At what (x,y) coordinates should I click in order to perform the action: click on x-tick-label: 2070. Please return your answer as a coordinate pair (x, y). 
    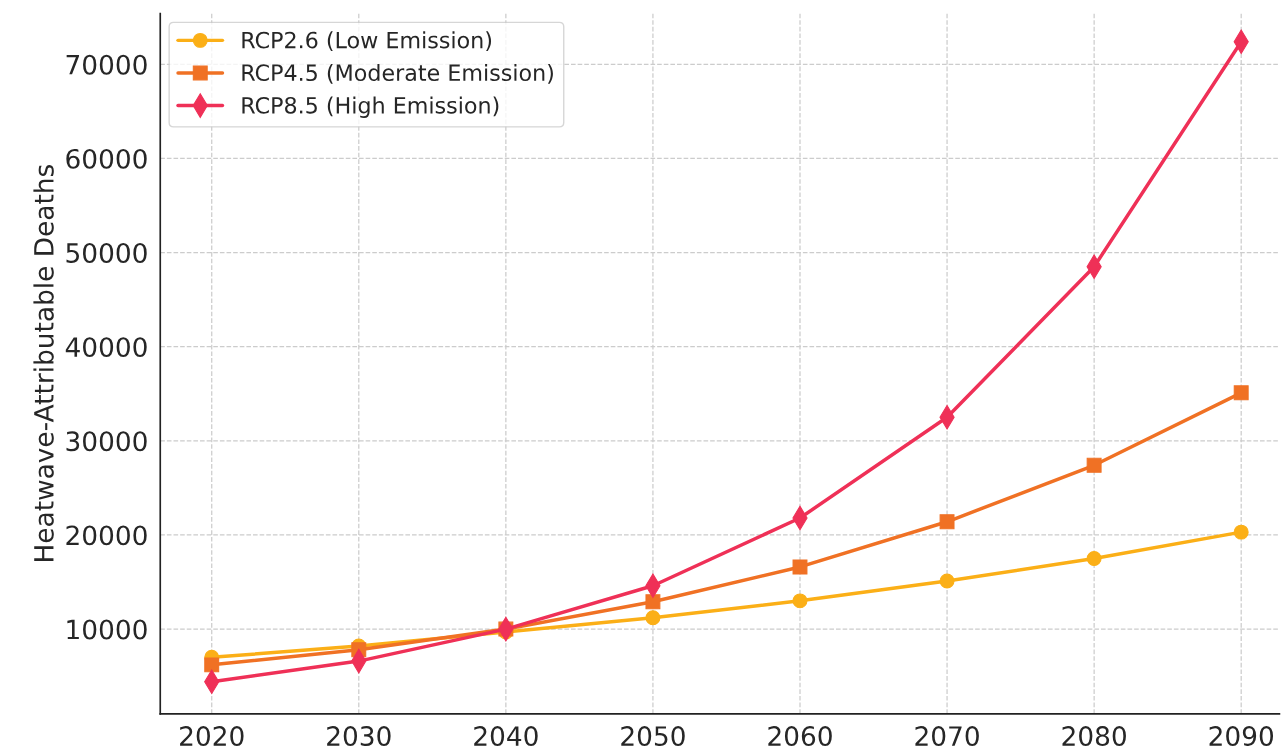
    Looking at the image, I should click on (947, 736).